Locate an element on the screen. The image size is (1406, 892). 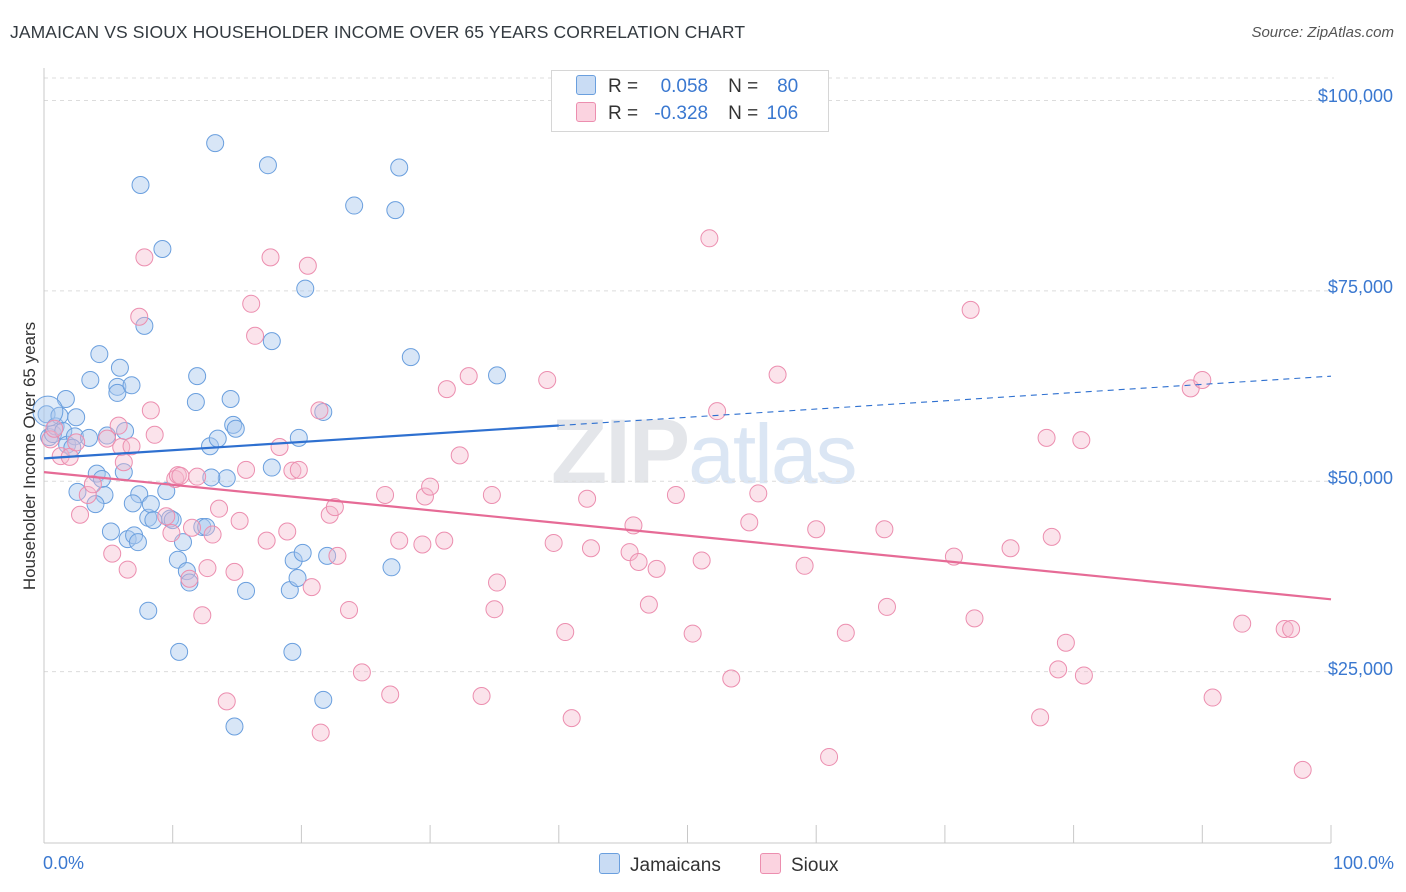
y-tick-100000: $100,000 is located at coordinates (1355, 96).